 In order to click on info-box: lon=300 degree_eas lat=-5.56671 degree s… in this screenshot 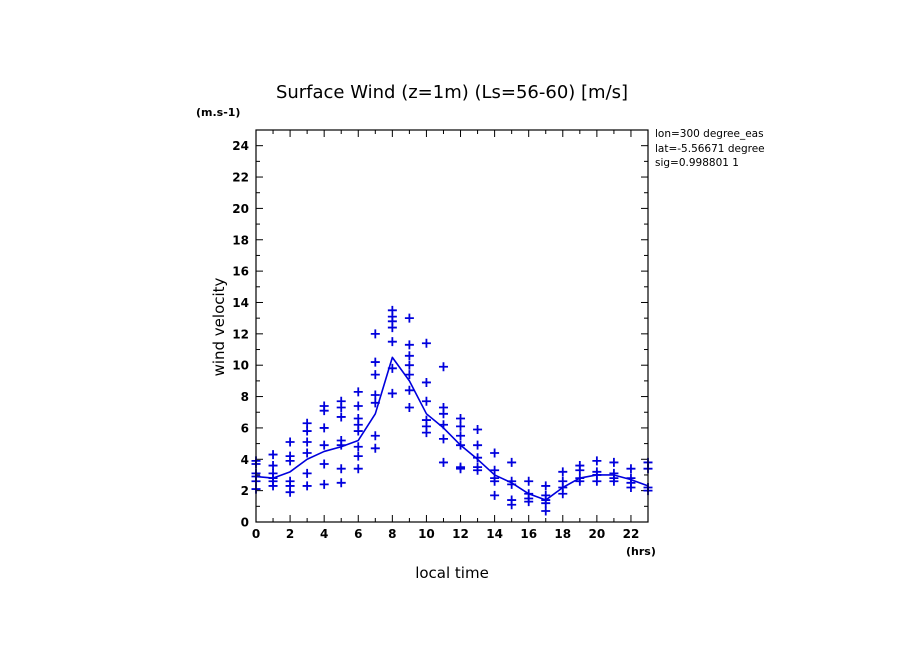, I will do `click(779, 150)`.